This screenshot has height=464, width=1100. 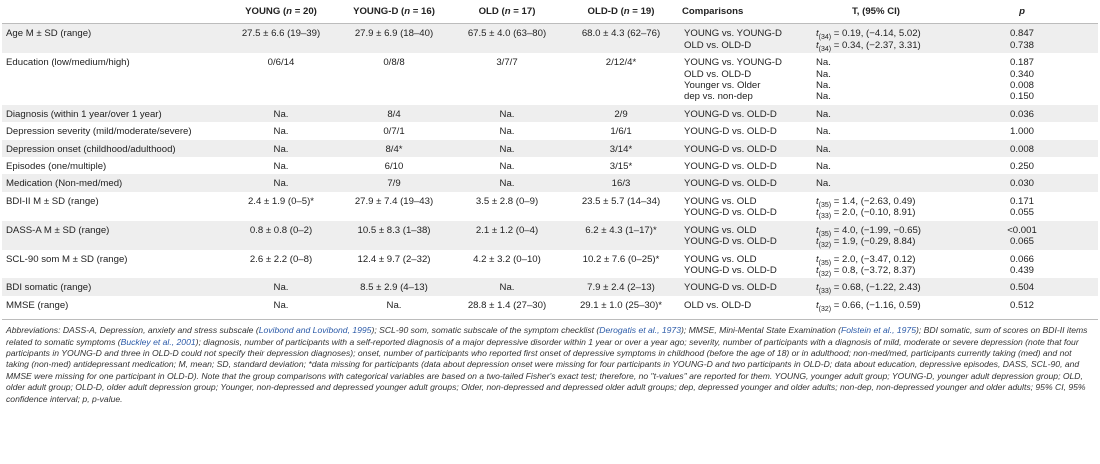 What do you see at coordinates (114, 287) in the screenshot?
I see `row-label: BDI somatic (range)` at bounding box center [114, 287].